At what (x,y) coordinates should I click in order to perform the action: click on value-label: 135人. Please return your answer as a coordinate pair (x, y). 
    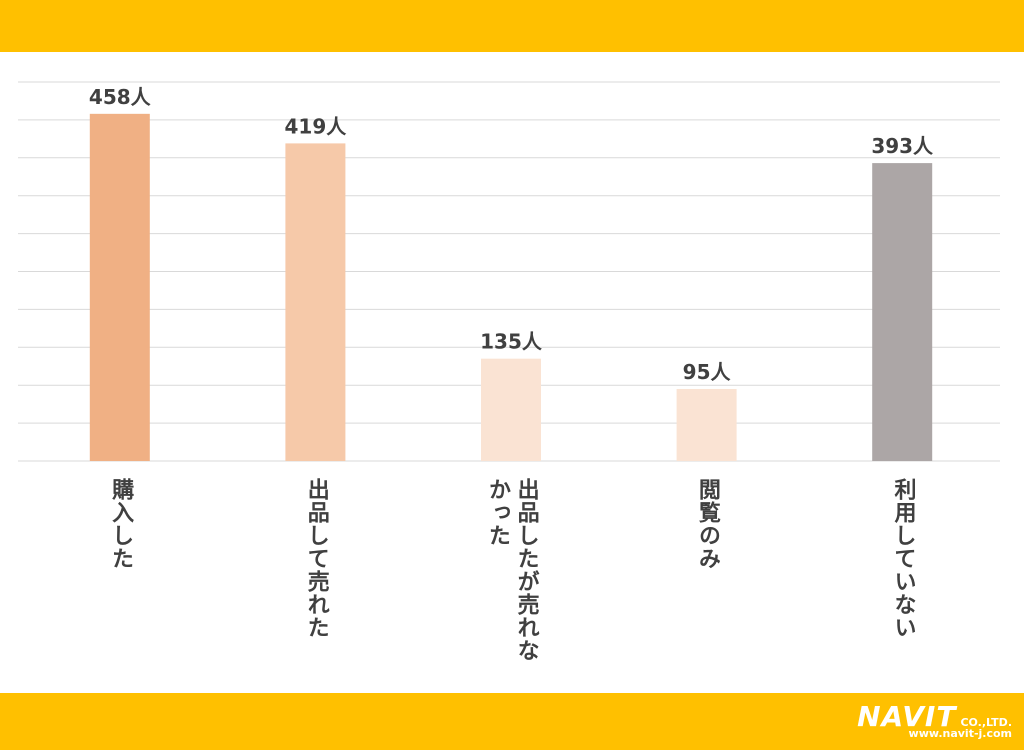
    Looking at the image, I should click on (511, 342).